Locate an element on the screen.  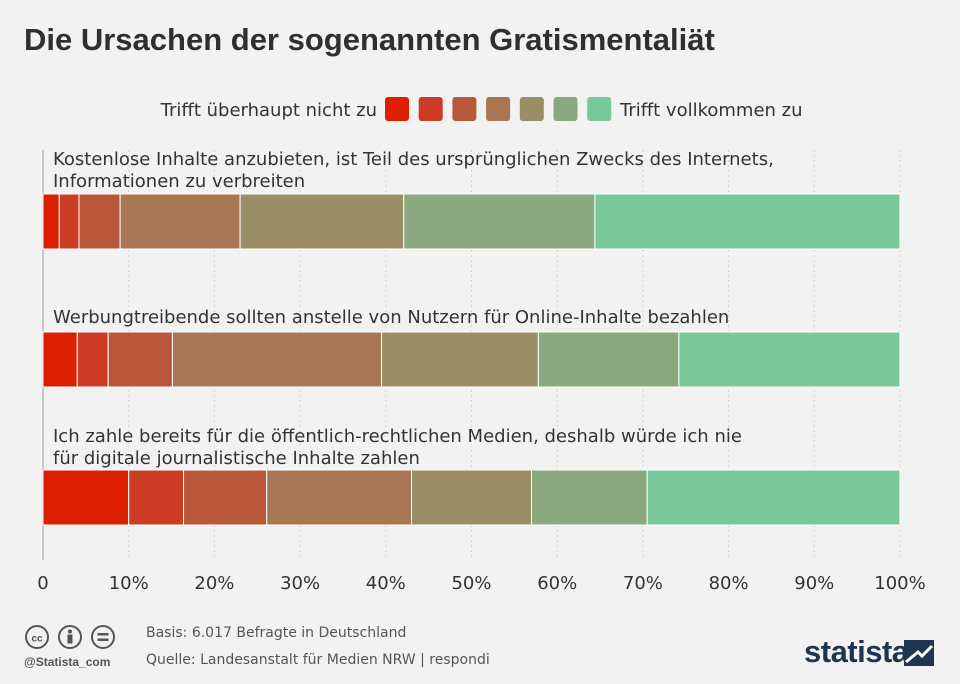
cc-icon is located at coordinates (37, 637).